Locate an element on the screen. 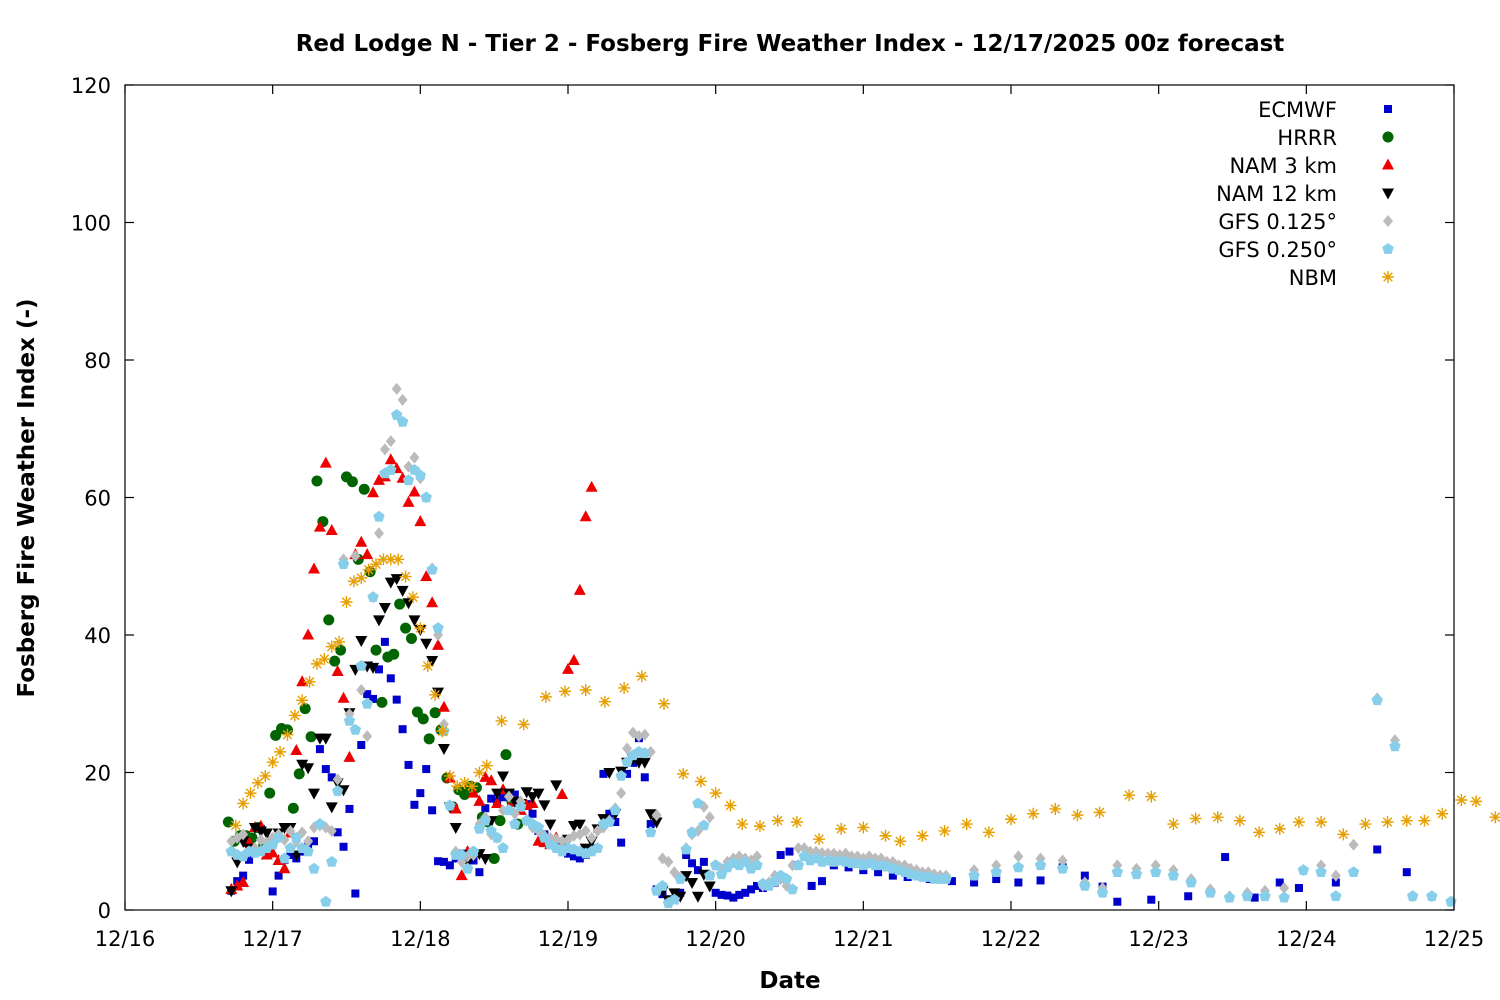 The height and width of the screenshot is (1000, 1500). x-tick-label: 12/21 is located at coordinates (863, 939).